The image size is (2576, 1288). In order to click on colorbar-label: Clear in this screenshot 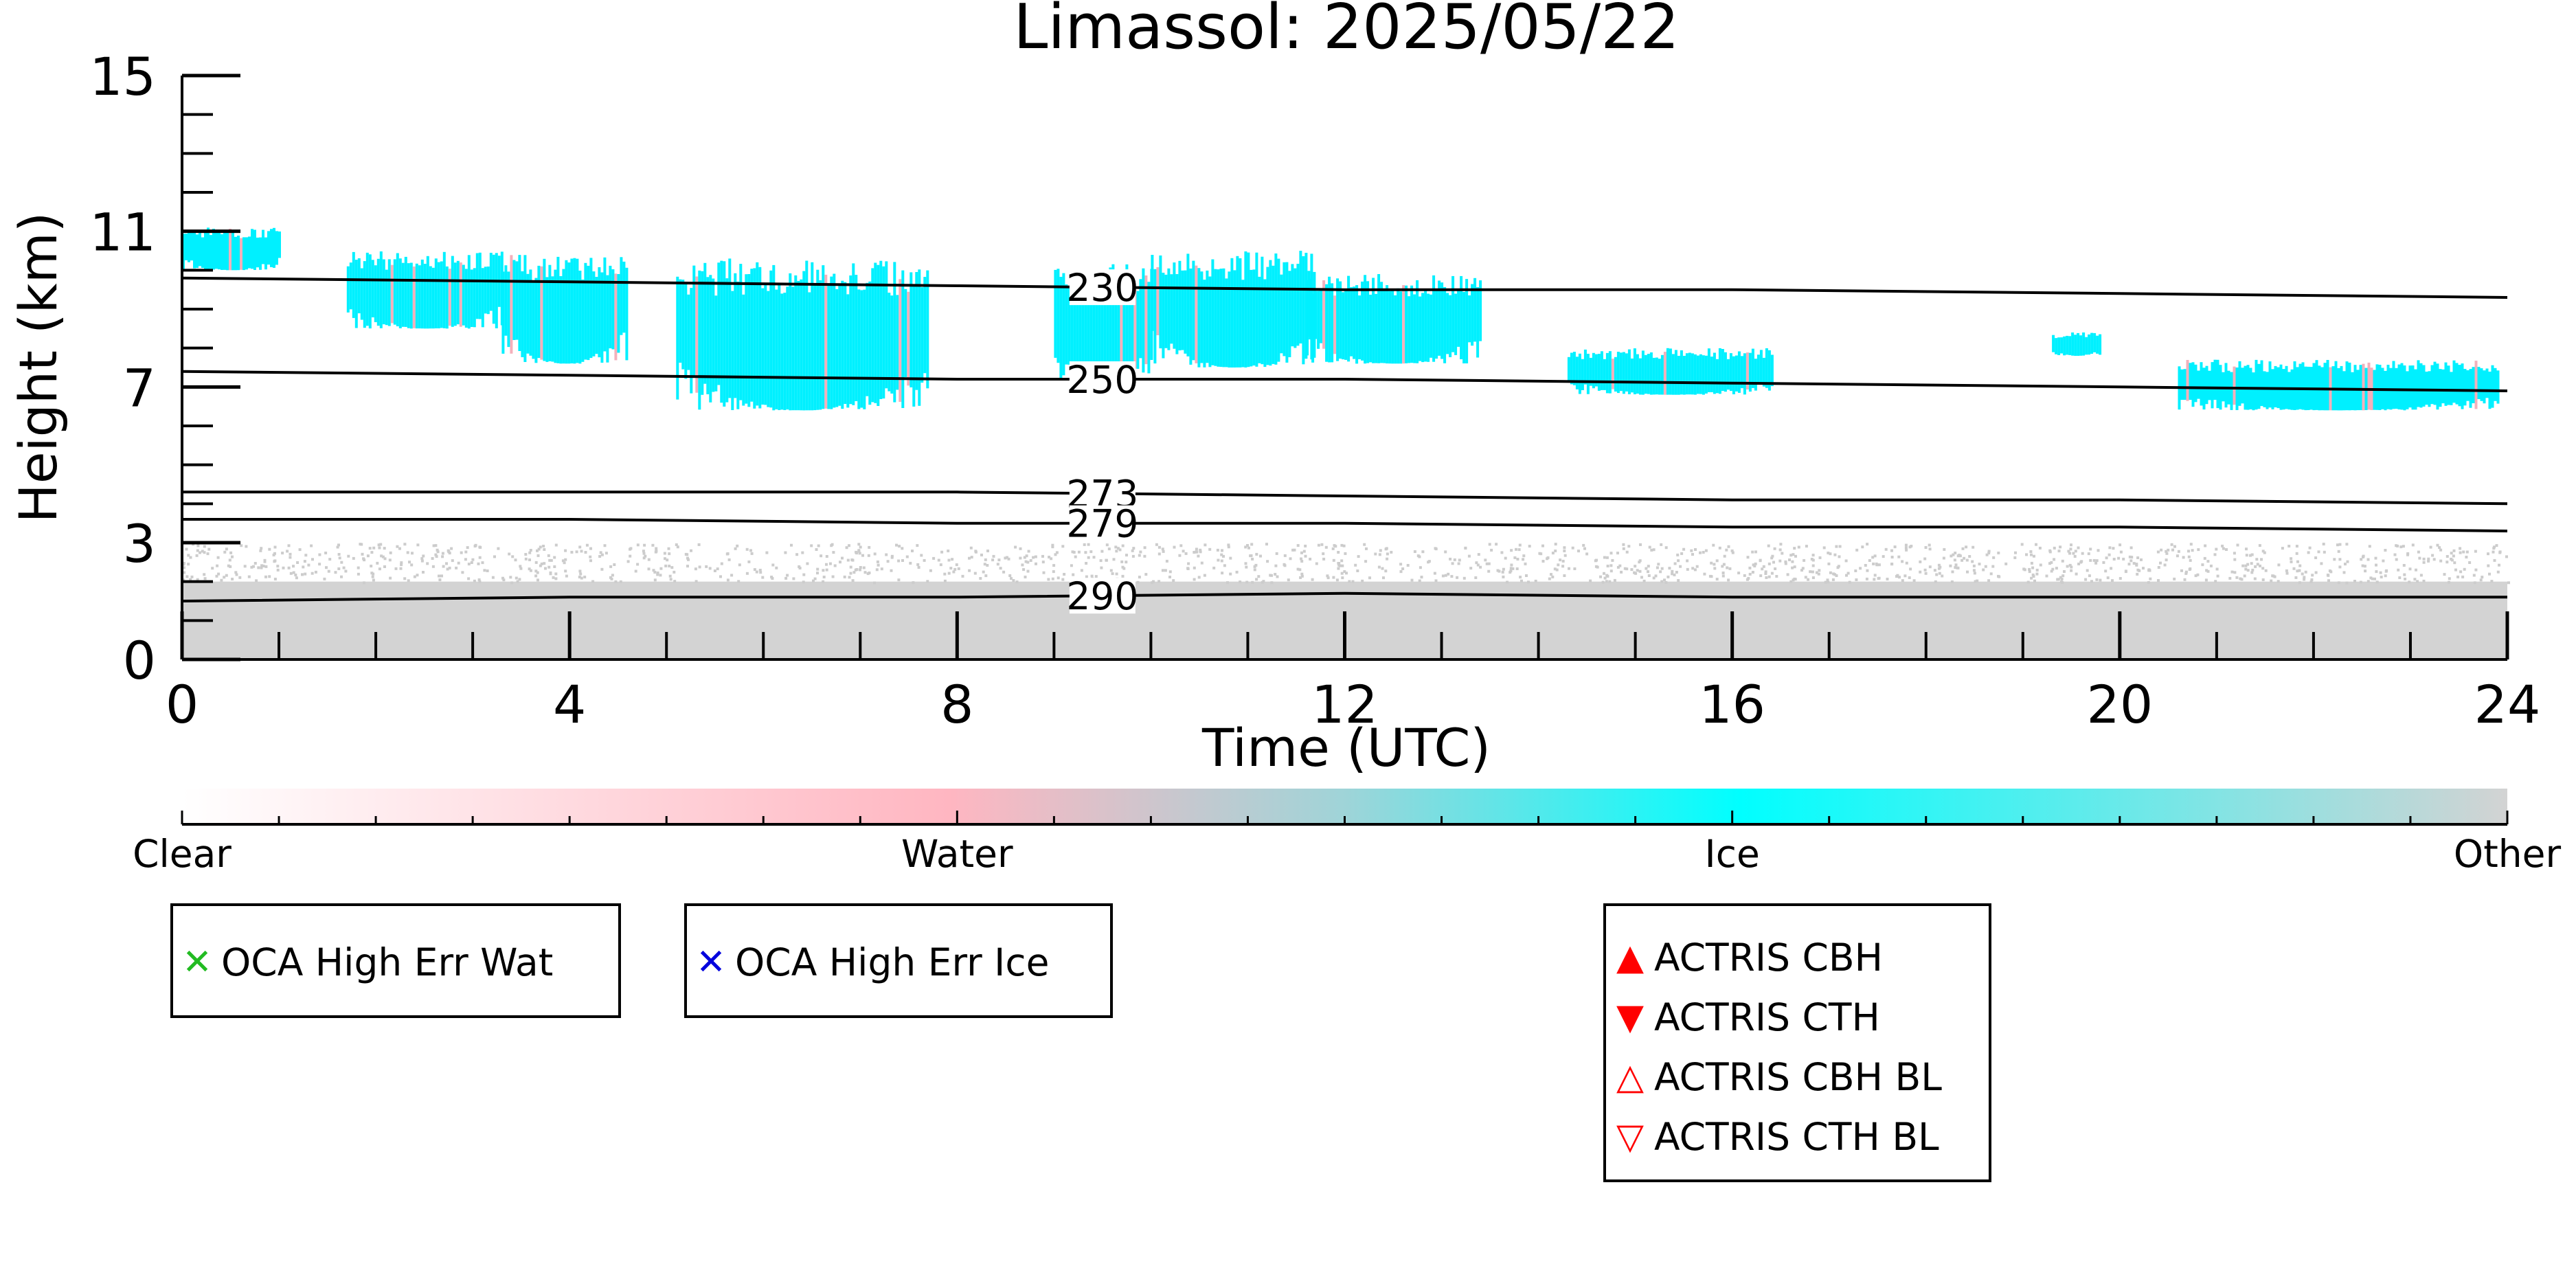, I will do `click(182, 854)`.